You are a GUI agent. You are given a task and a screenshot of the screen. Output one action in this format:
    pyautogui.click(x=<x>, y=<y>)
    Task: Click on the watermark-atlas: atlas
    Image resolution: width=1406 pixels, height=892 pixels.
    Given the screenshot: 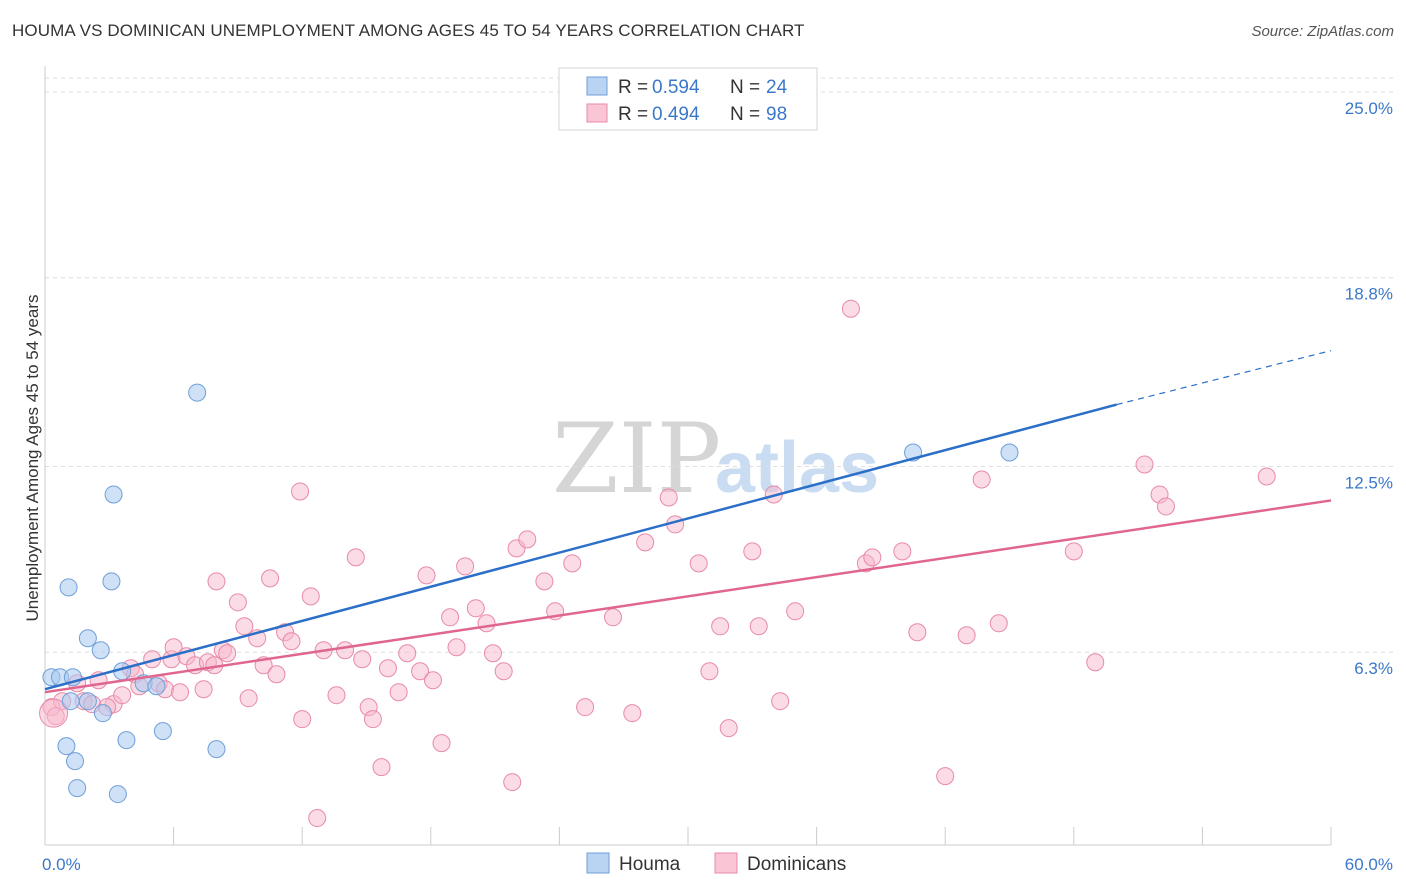 What is the action you would take?
    pyautogui.click(x=797, y=468)
    